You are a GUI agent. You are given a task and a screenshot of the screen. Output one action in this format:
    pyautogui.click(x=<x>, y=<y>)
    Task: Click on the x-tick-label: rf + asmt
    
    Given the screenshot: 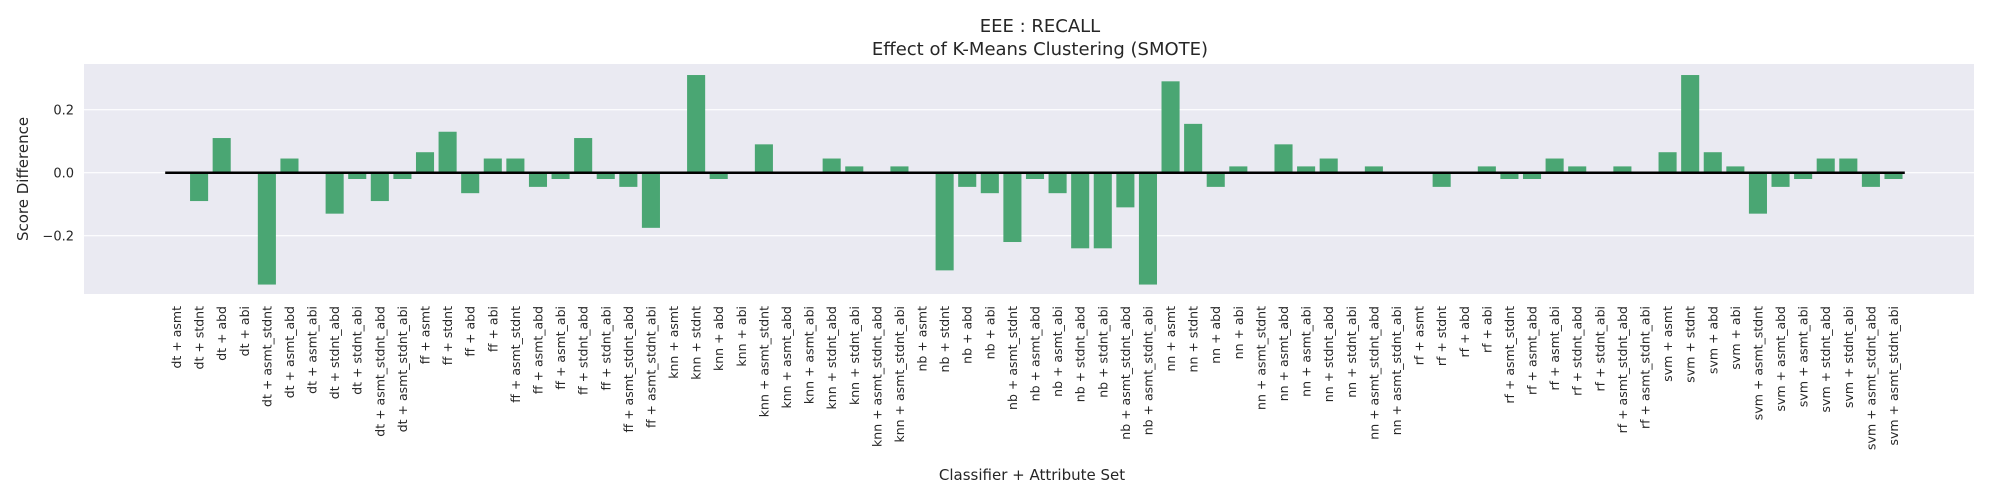 What is the action you would take?
    pyautogui.click(x=1419, y=335)
    